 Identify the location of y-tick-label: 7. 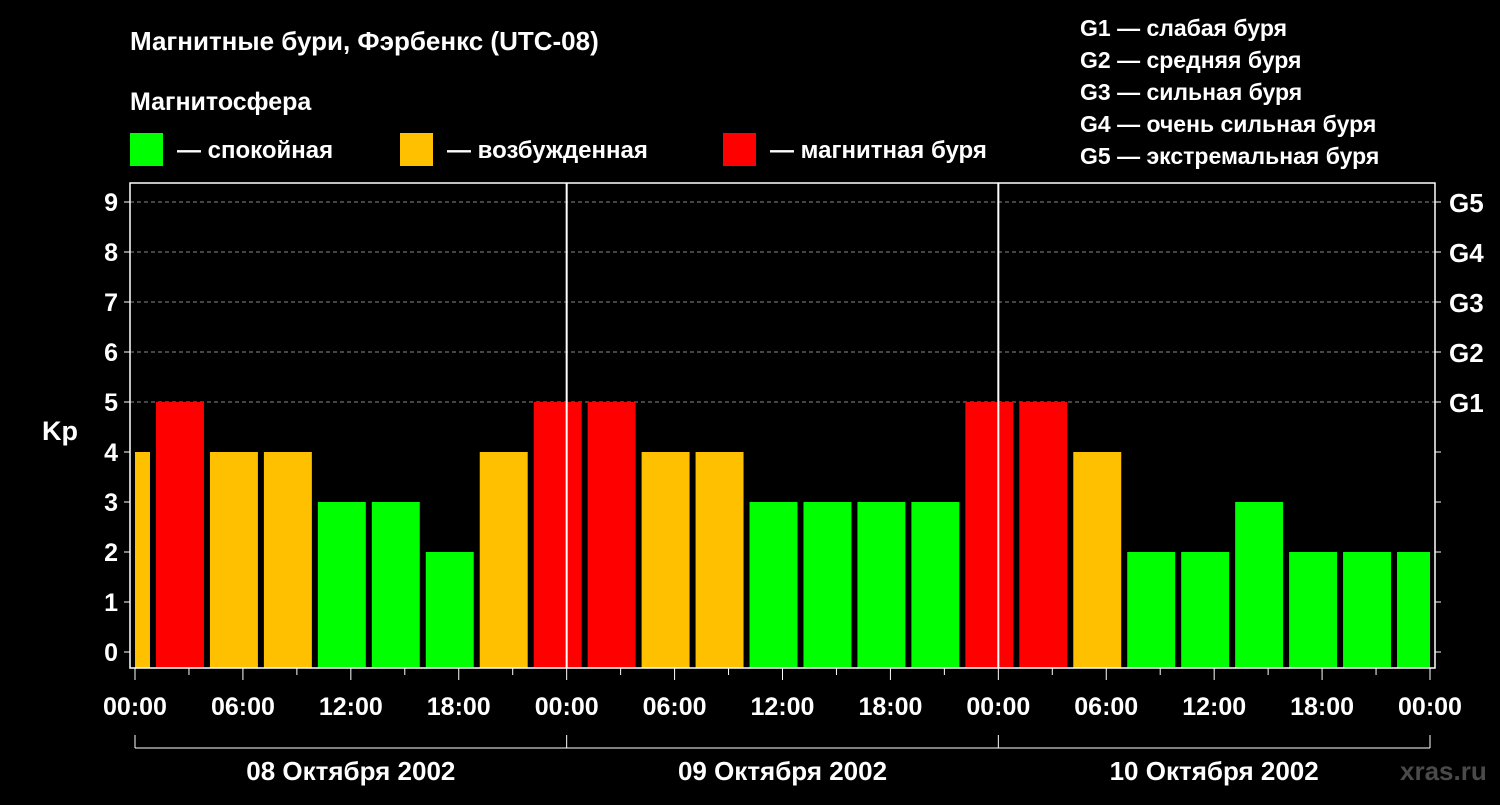
(111, 303).